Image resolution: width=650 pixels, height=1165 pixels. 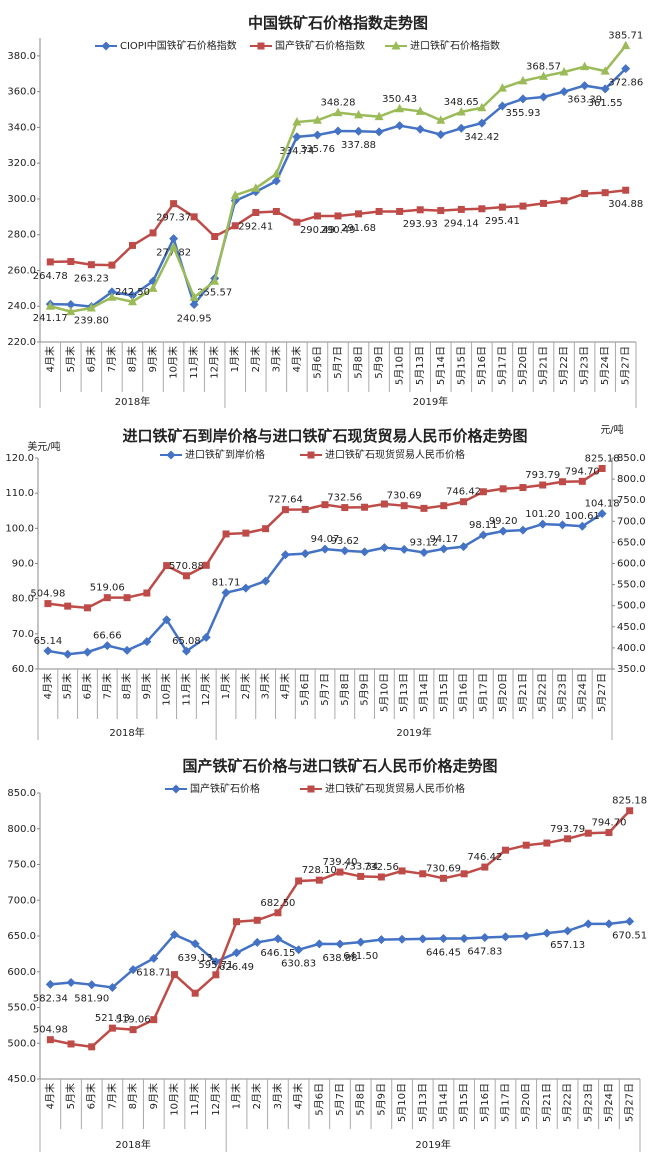 I want to click on y2-tick-label: 600.0, so click(x=631, y=564).